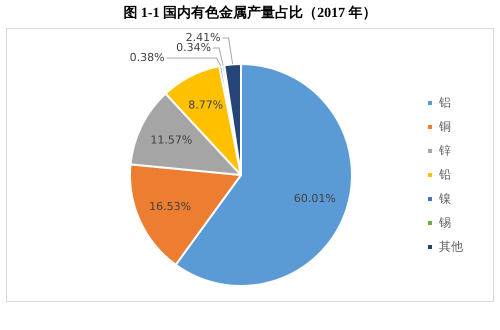 The height and width of the screenshot is (330, 500). Describe the element at coordinates (147, 57) in the screenshot. I see `data-label: 0.38%` at that location.